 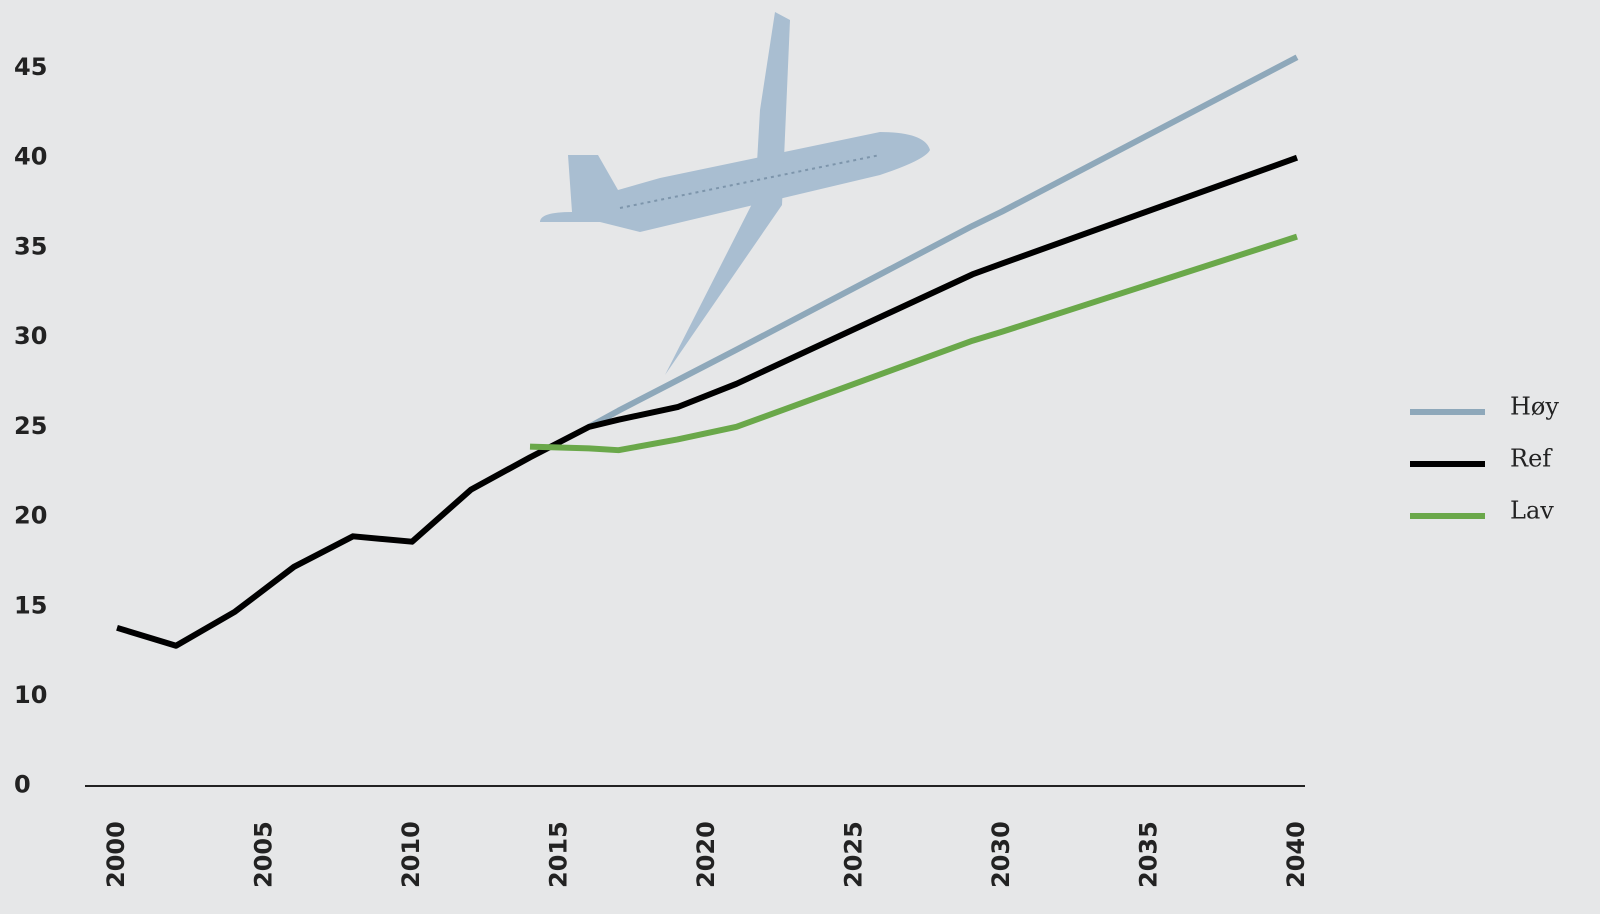 What do you see at coordinates (1534, 407) in the screenshot?
I see `legend-label: Høy` at bounding box center [1534, 407].